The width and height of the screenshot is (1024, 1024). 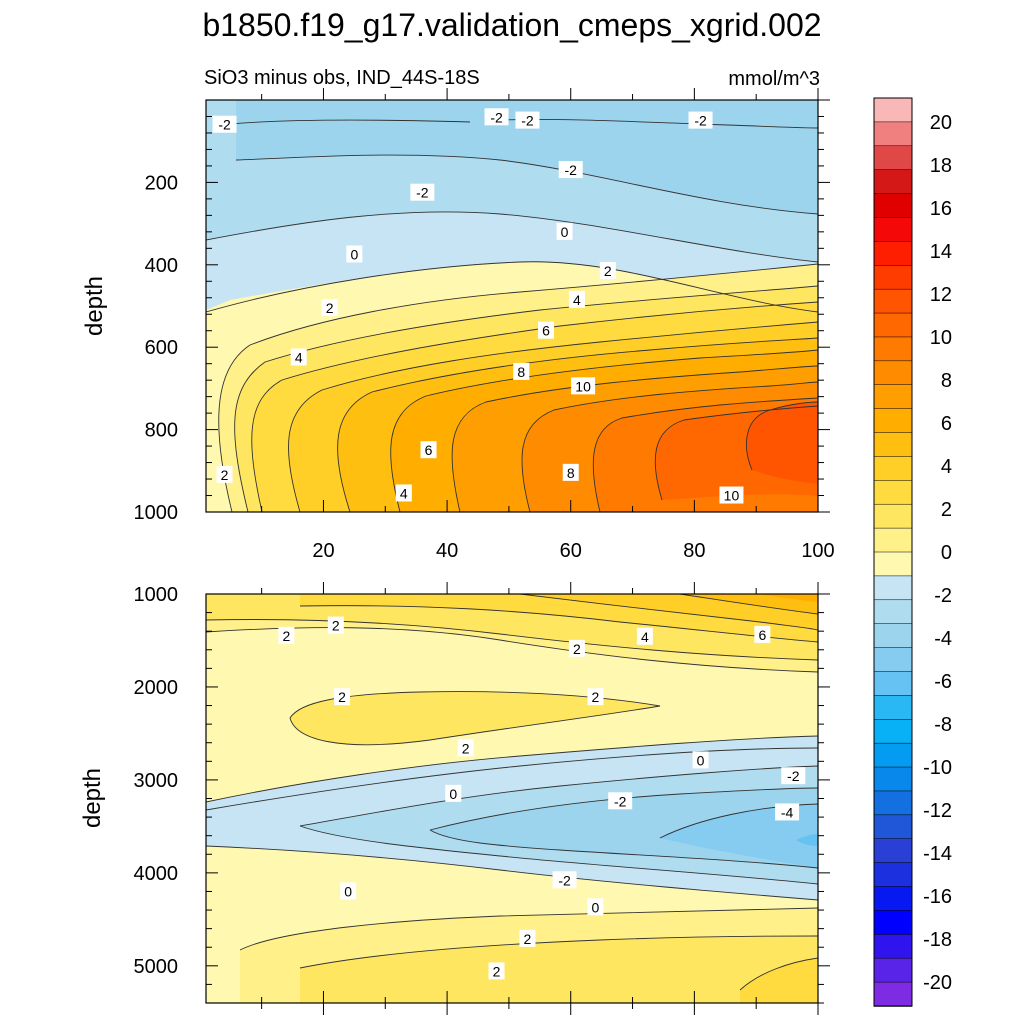 I want to click on colorbar-label: 18, so click(x=941, y=166).